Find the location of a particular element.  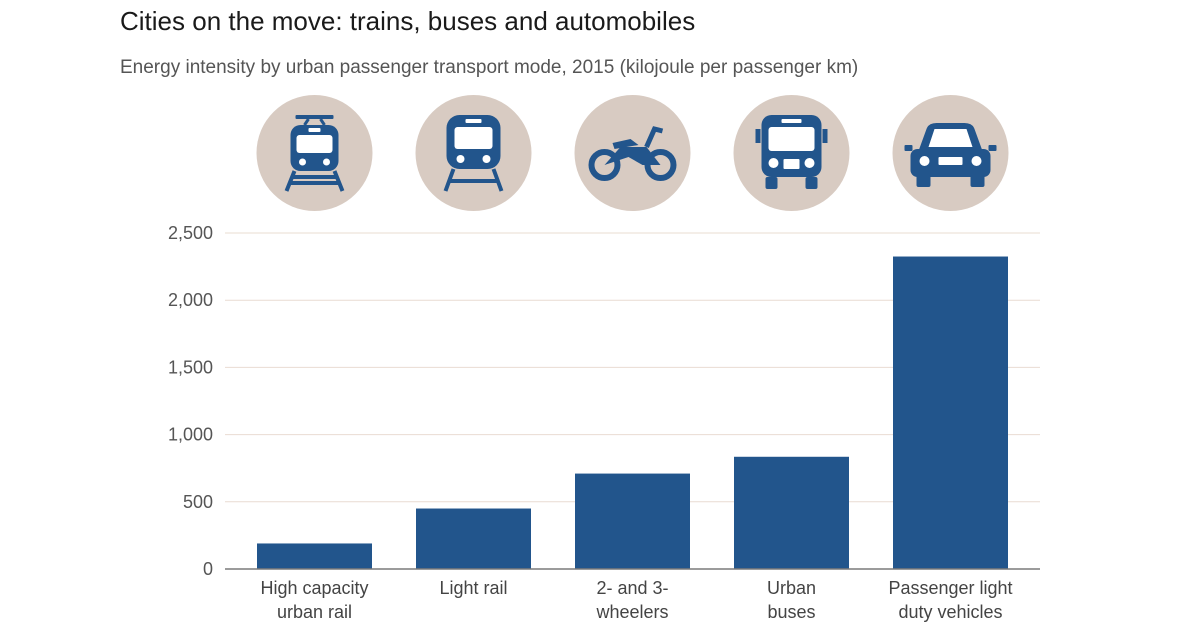

y-tick-label: 500 is located at coordinates (198, 502).